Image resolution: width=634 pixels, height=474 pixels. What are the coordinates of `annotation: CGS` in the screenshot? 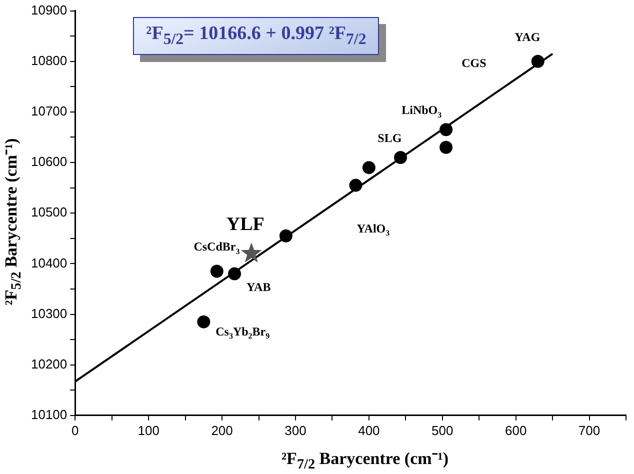 It's located at (474, 63).